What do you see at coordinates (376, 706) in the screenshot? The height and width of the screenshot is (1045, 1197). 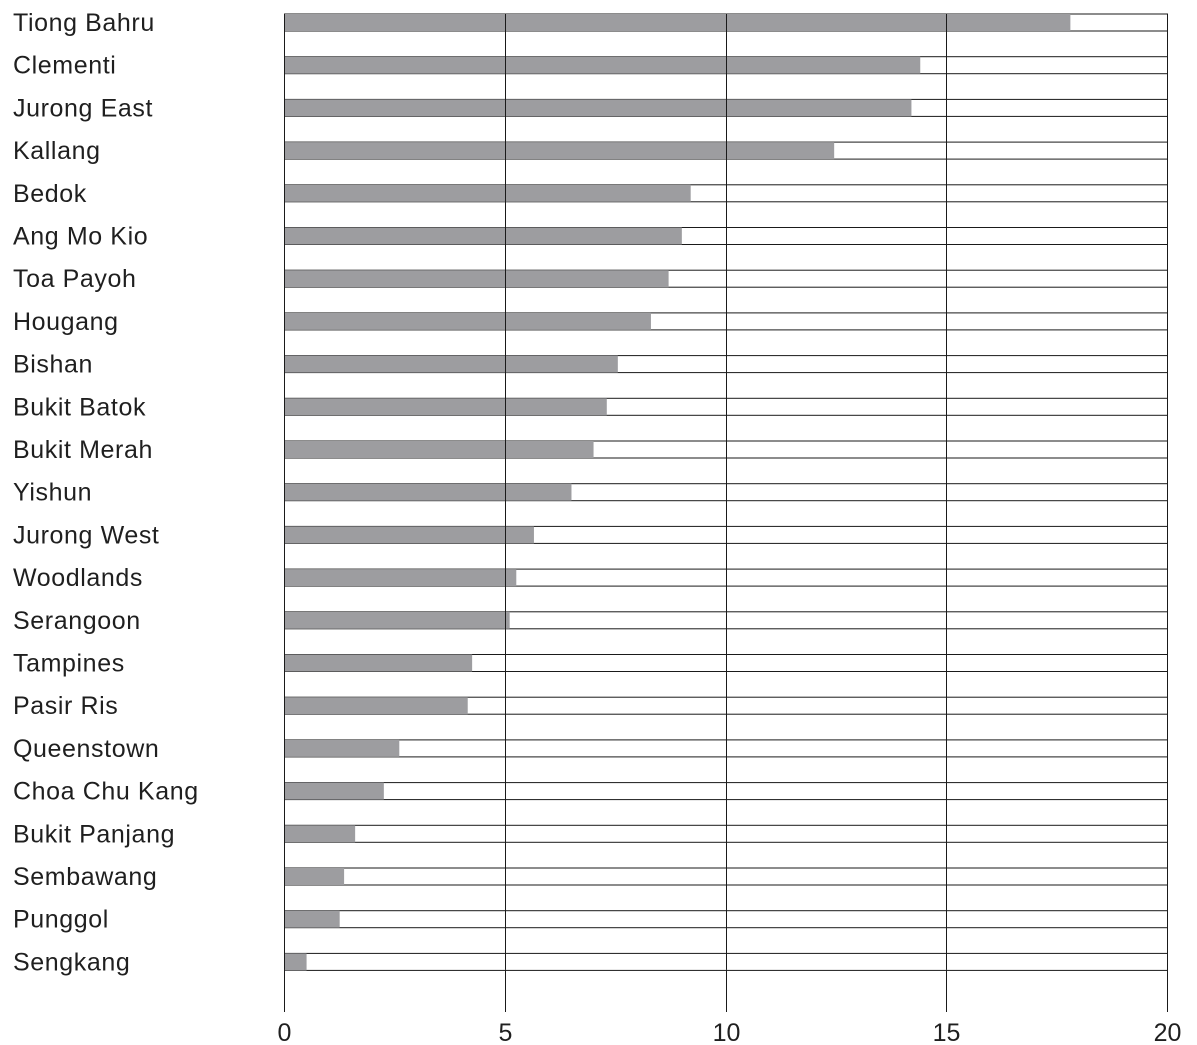 I see `bar-pasir-ris` at bounding box center [376, 706].